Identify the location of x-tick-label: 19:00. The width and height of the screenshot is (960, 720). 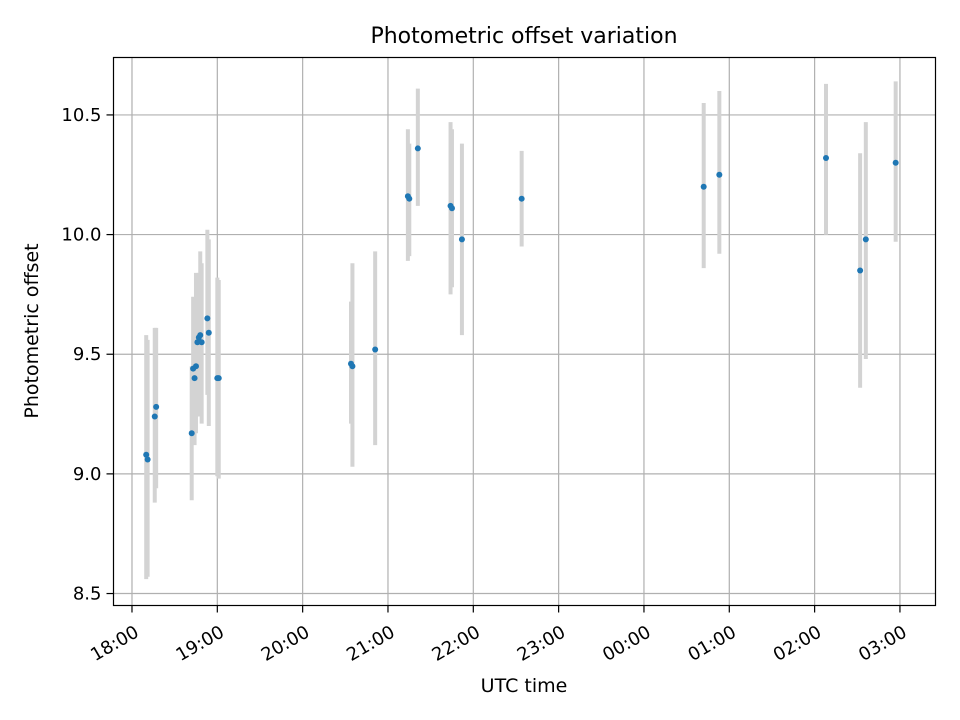
(199, 644).